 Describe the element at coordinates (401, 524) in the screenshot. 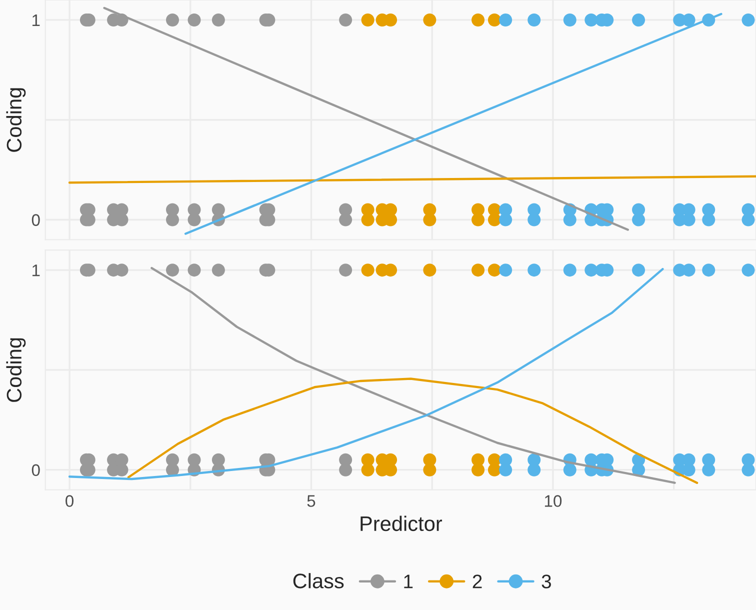

I see `x-axis-title: Predictor` at that location.